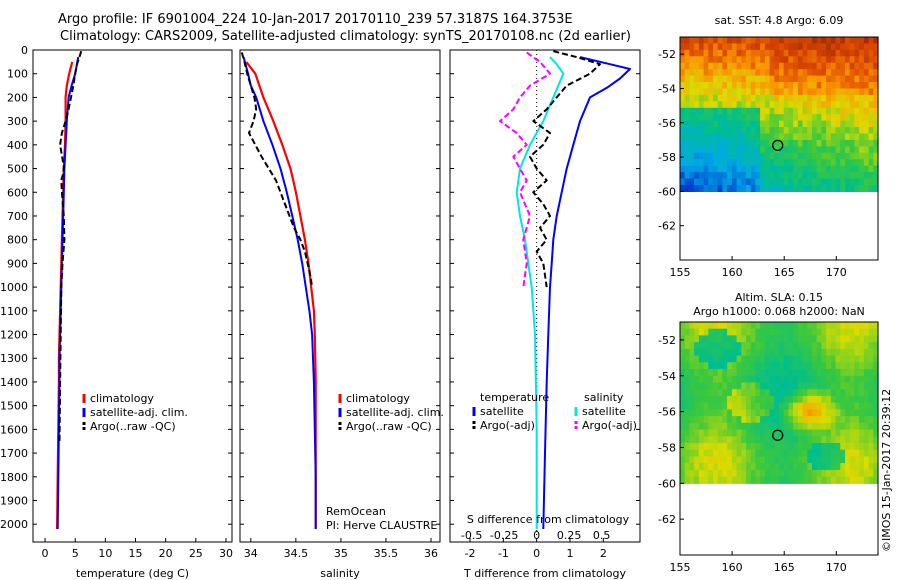 The width and height of the screenshot is (900, 580). I want to click on y-tick-label: 600, so click(17, 192).